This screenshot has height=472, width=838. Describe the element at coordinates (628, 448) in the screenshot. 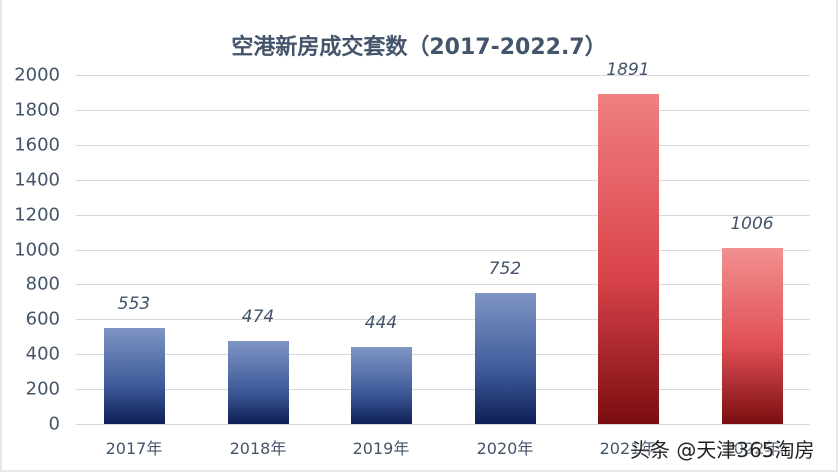

I see `x-tick-label: 2021年` at that location.